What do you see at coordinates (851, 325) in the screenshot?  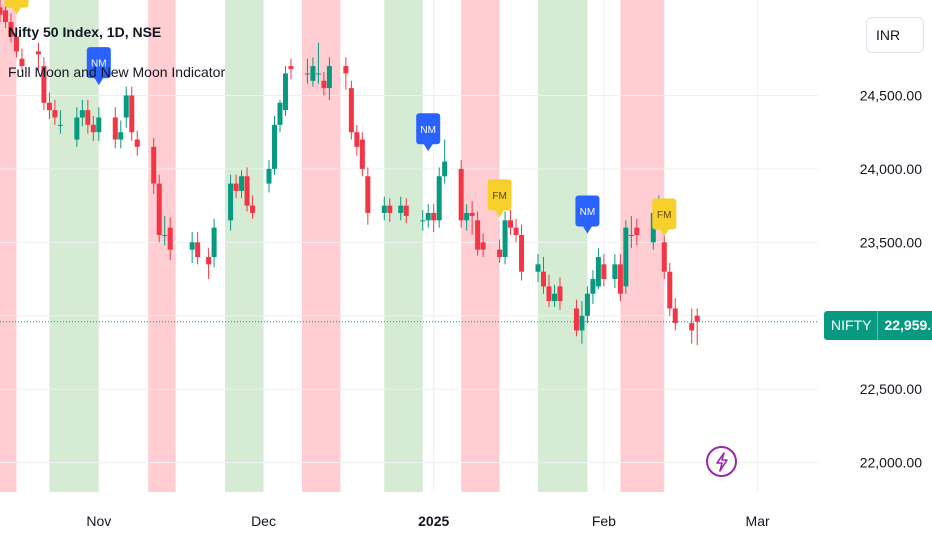 I see `last-price-symbol: NIFTY` at bounding box center [851, 325].